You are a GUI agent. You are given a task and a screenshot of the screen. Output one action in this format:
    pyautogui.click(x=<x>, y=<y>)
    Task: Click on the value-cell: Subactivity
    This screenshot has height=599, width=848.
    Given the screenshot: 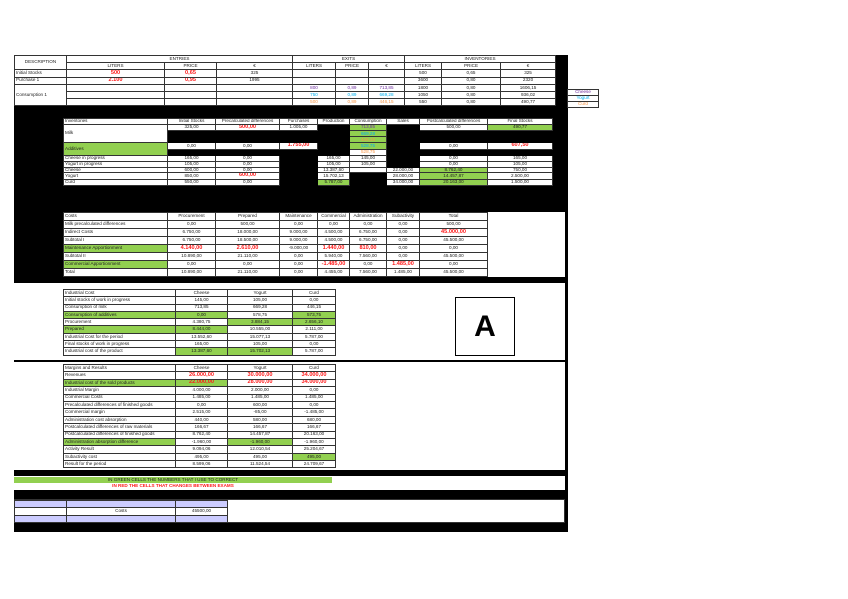 What is the action you would take?
    pyautogui.click(x=403, y=216)
    